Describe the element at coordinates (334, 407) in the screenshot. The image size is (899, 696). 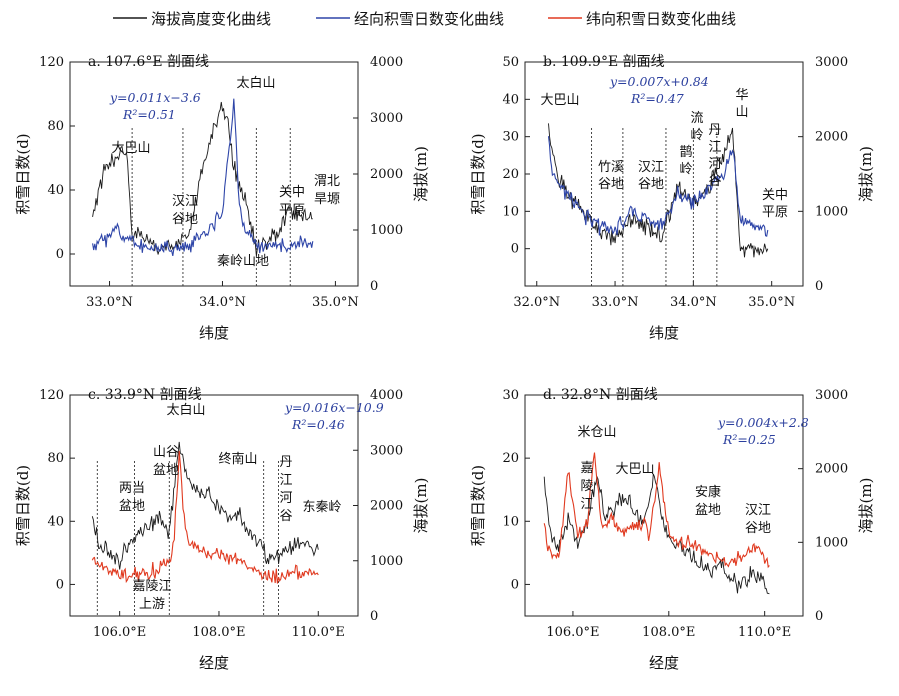
I see `regression-equation: y=0.016x−10.9` at that location.